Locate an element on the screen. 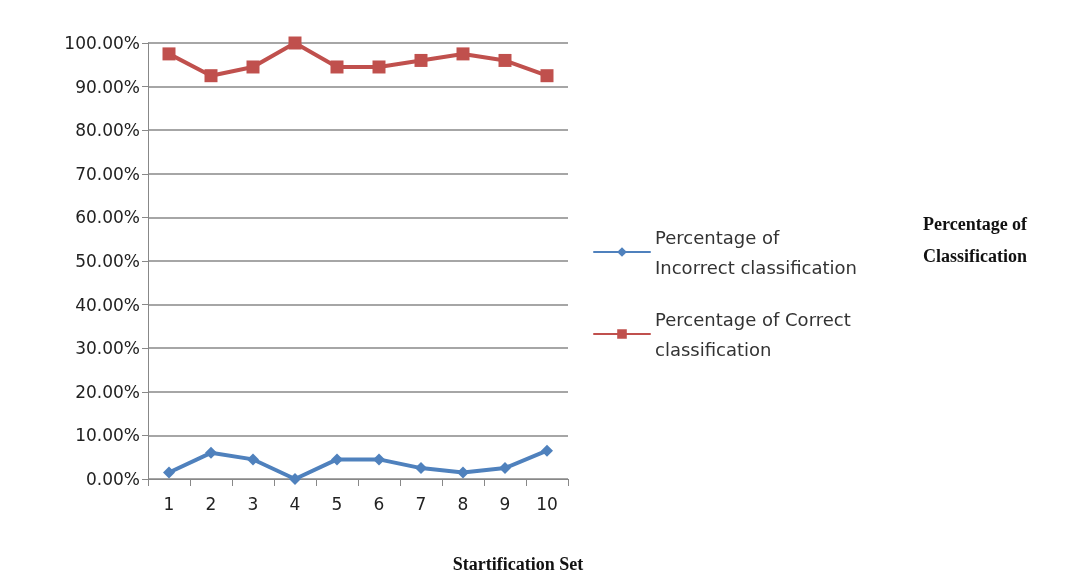 The height and width of the screenshot is (586, 1071). legend-label: Percentage of Correct classification is located at coordinates (753, 334).